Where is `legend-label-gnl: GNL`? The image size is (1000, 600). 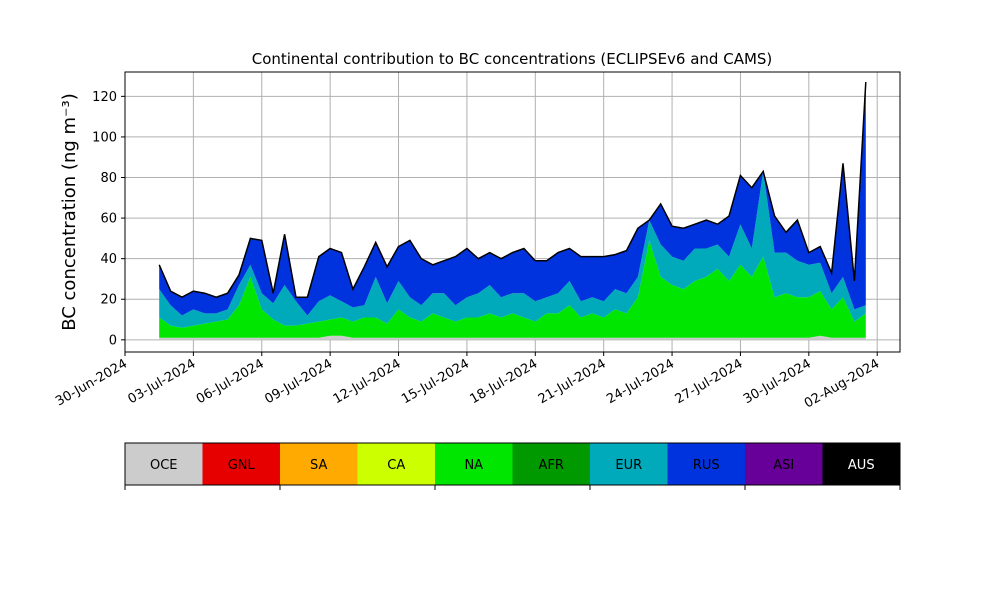
legend-label-gnl: GNL is located at coordinates (242, 465).